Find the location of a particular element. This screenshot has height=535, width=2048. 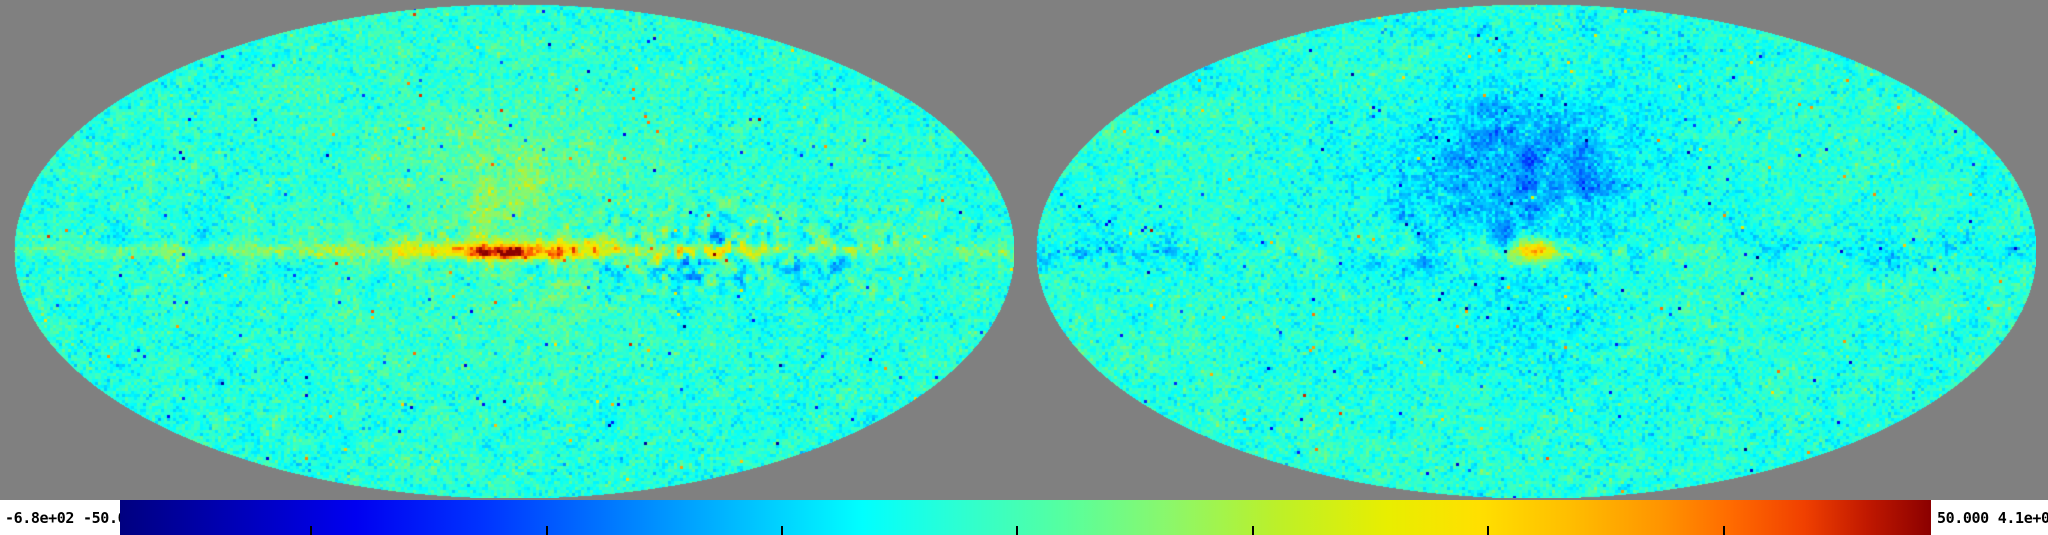

colorbar: -6.8e+02 -50.000 50.000 4.1e+03 is located at coordinates (1024, 517).